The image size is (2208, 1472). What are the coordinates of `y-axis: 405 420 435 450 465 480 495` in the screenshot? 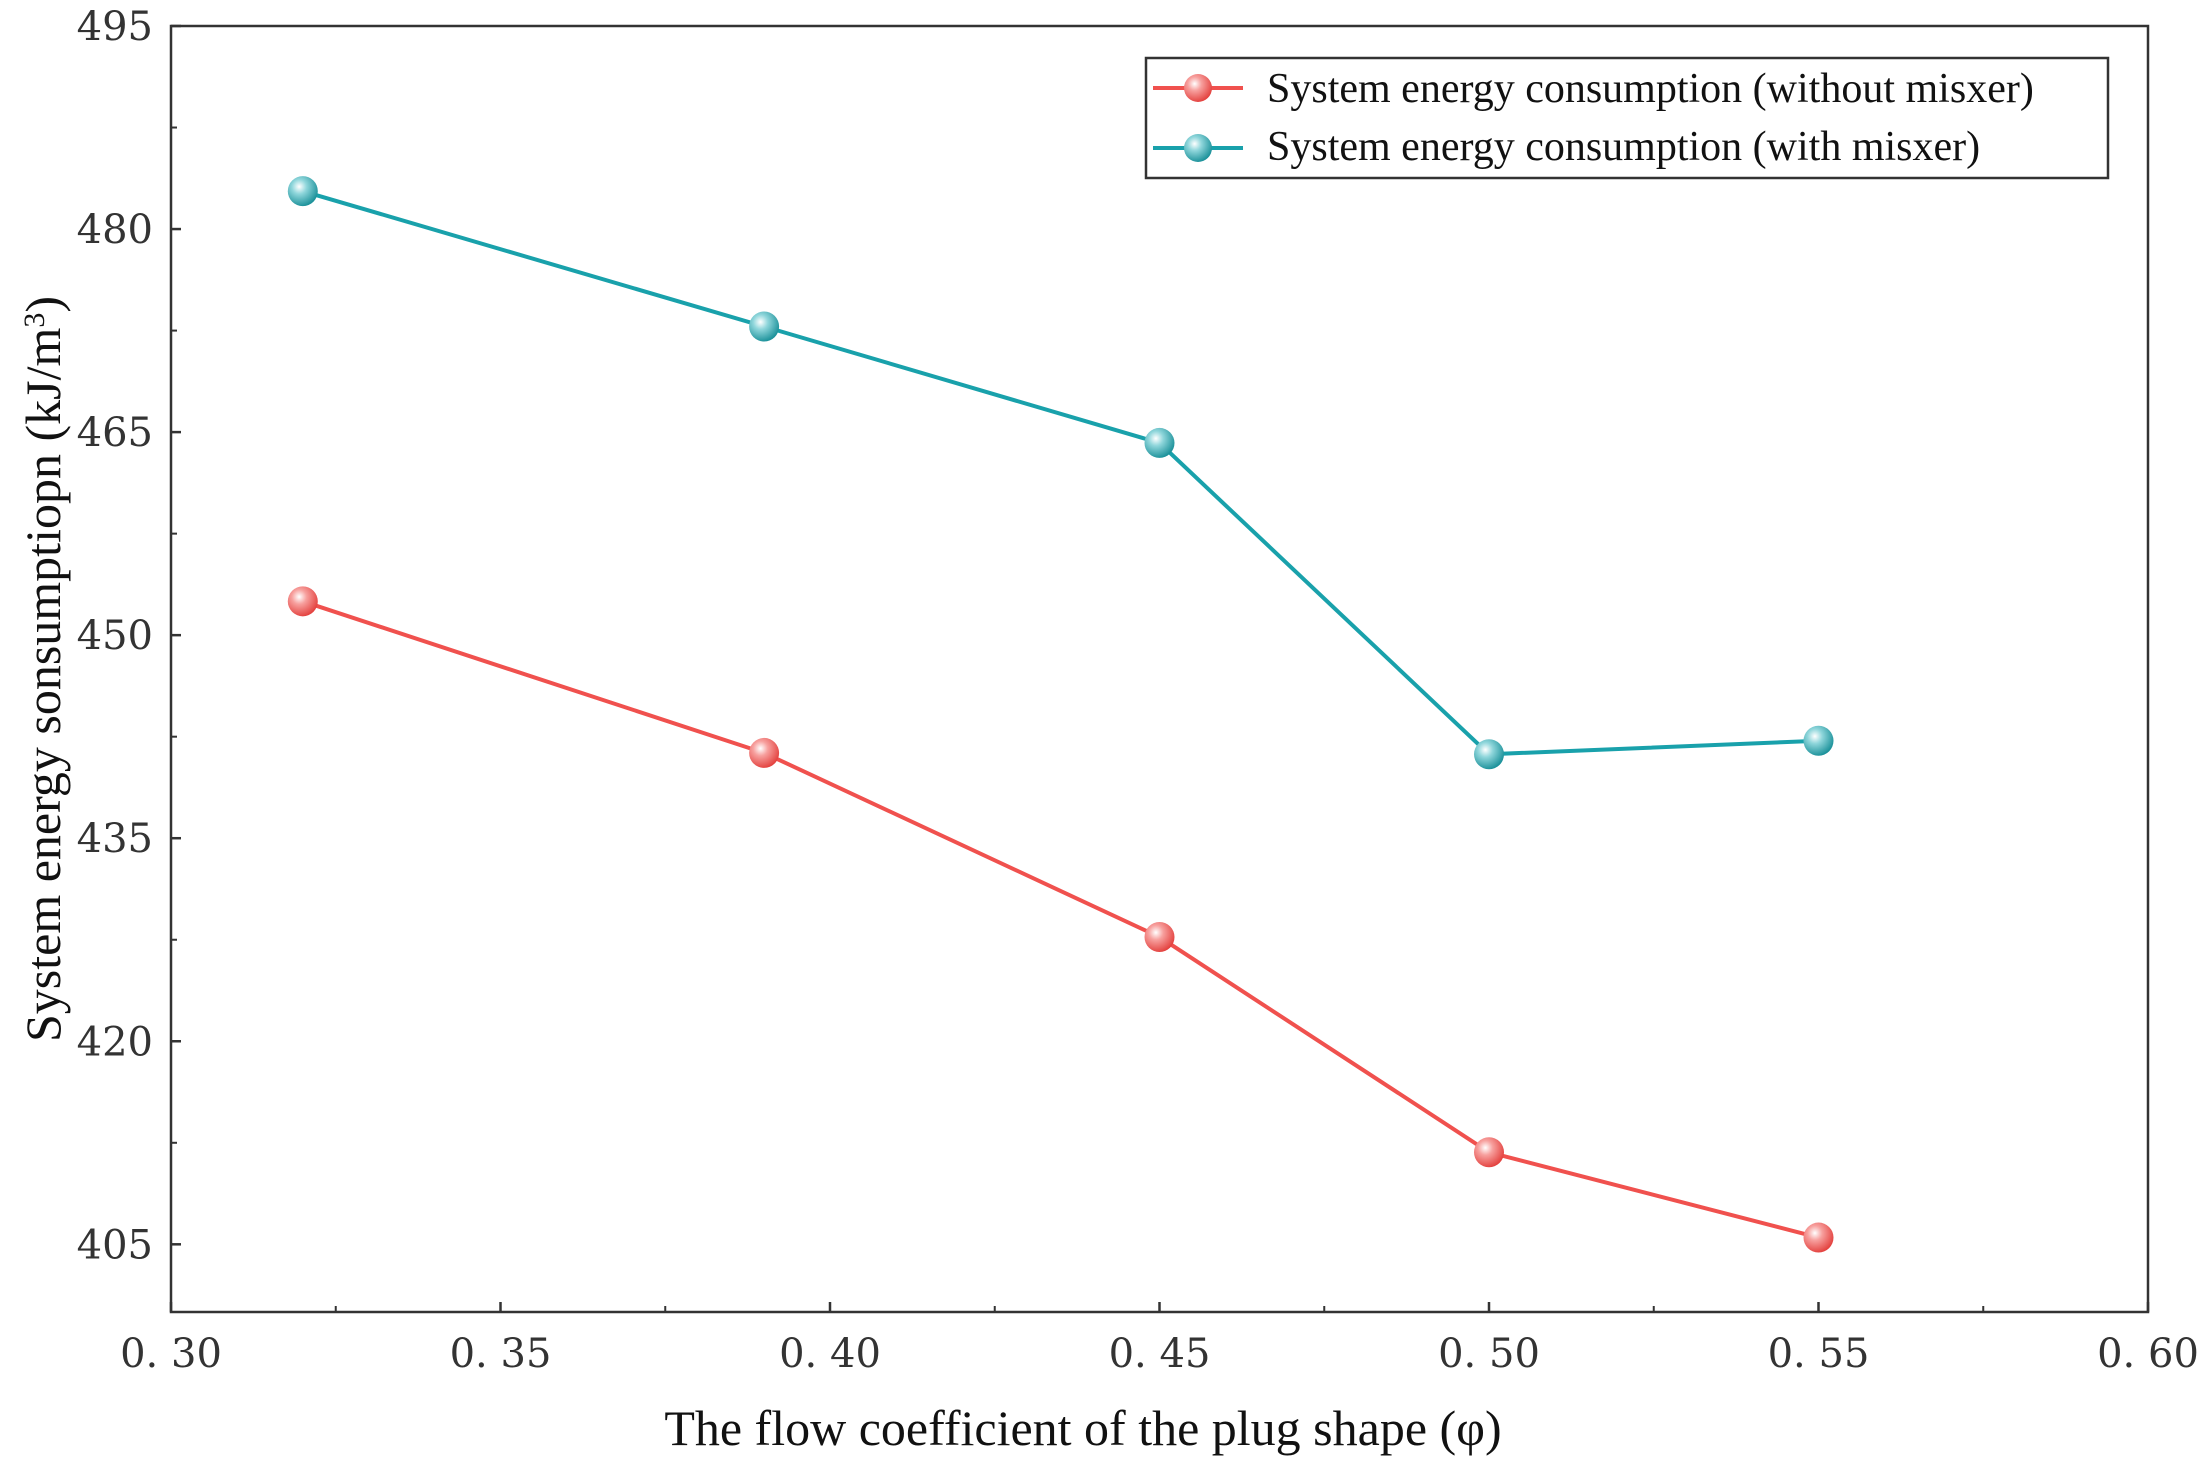 It's located at (129, 636).